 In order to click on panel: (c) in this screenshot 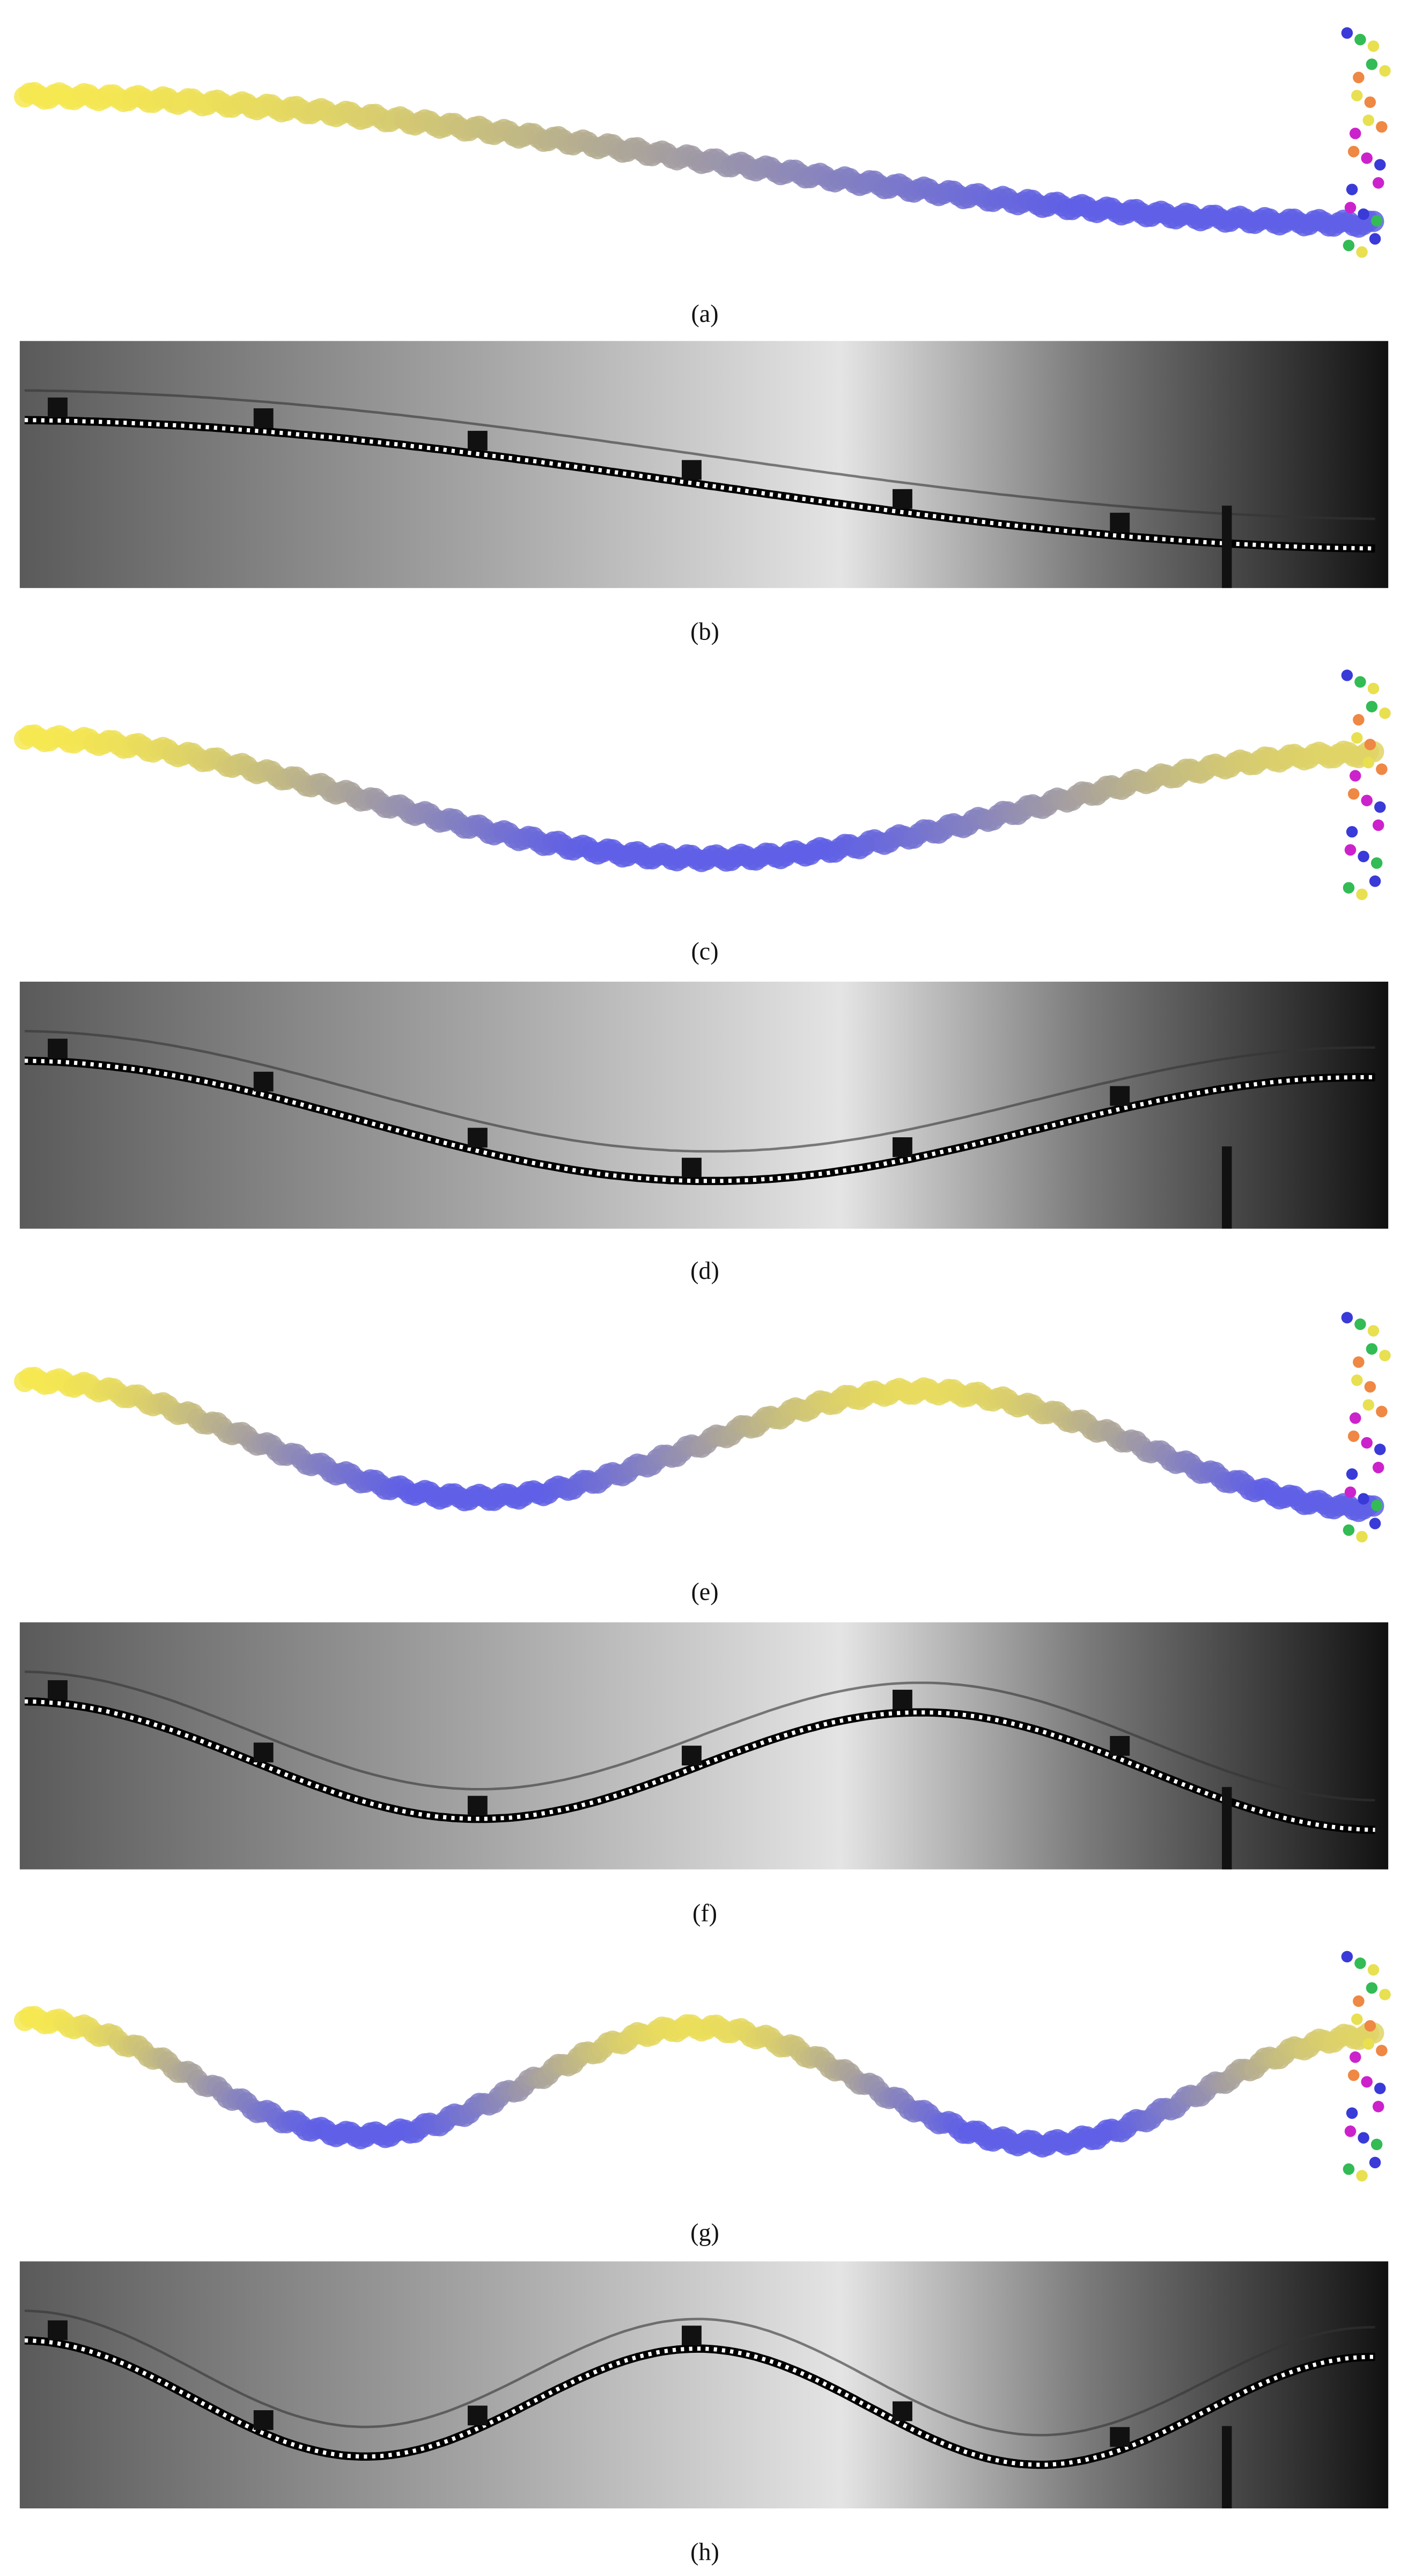, I will do `click(702, 817)`.